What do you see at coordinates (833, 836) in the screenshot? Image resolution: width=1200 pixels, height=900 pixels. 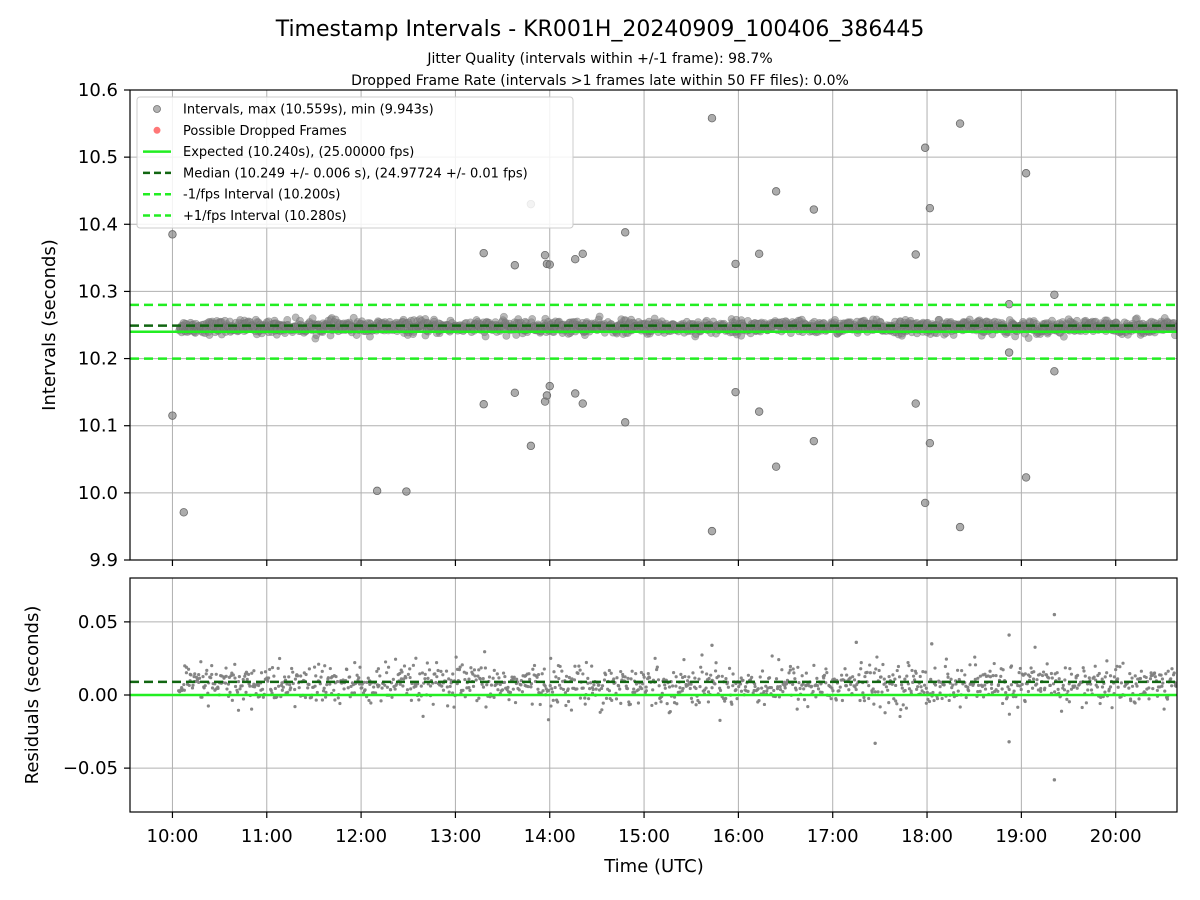 I see `x-tick-label: 17:00` at bounding box center [833, 836].